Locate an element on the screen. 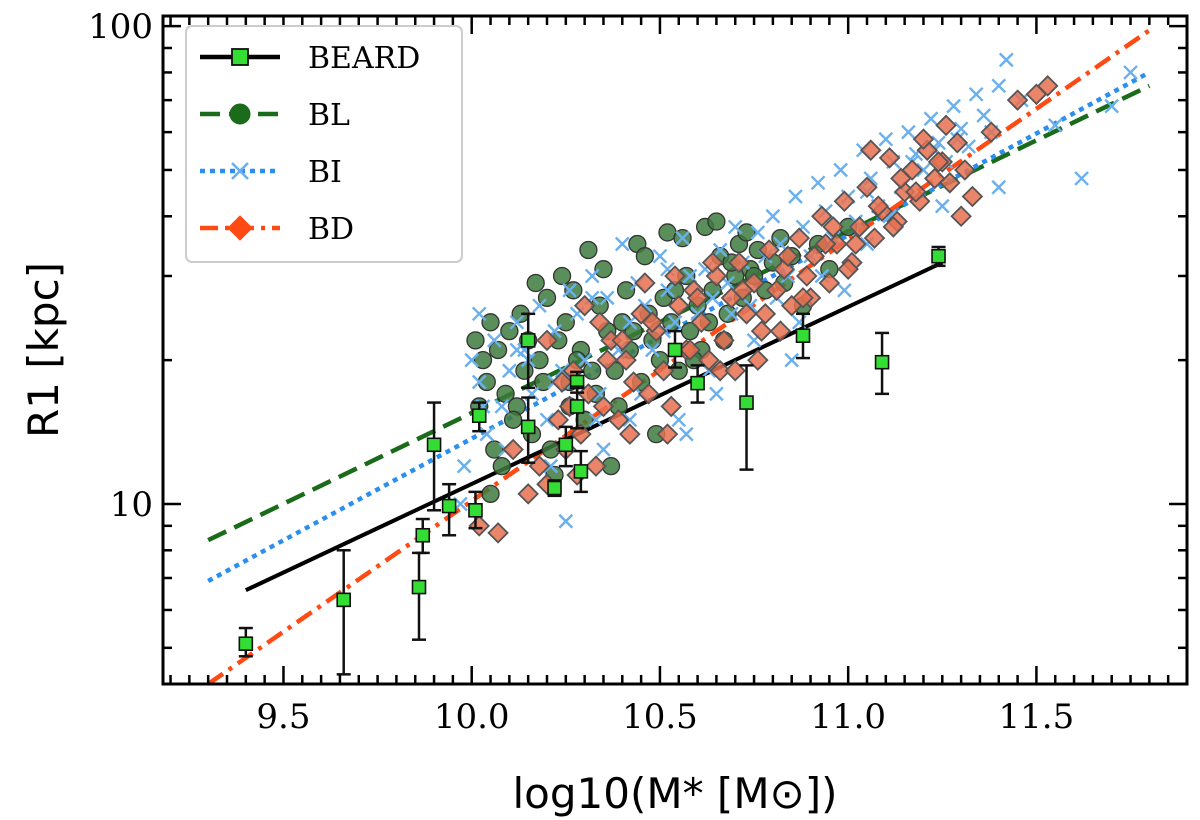 The height and width of the screenshot is (820, 1200). point-bi-74-b is located at coordinates (1055, 125).